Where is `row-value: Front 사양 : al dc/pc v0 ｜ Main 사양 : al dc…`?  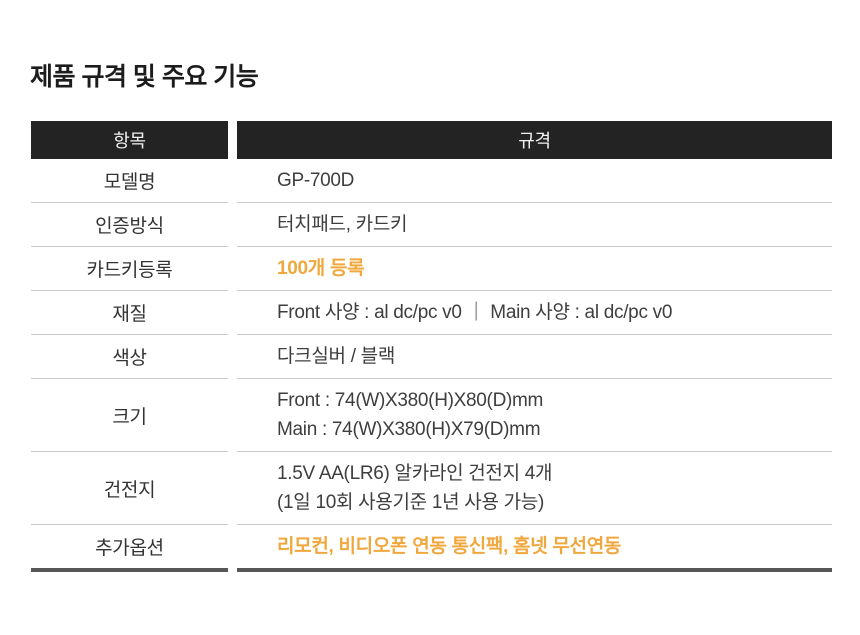
row-value: Front 사양 : al dc/pc v0 ｜ Main 사양 : al dc… is located at coordinates (534, 313).